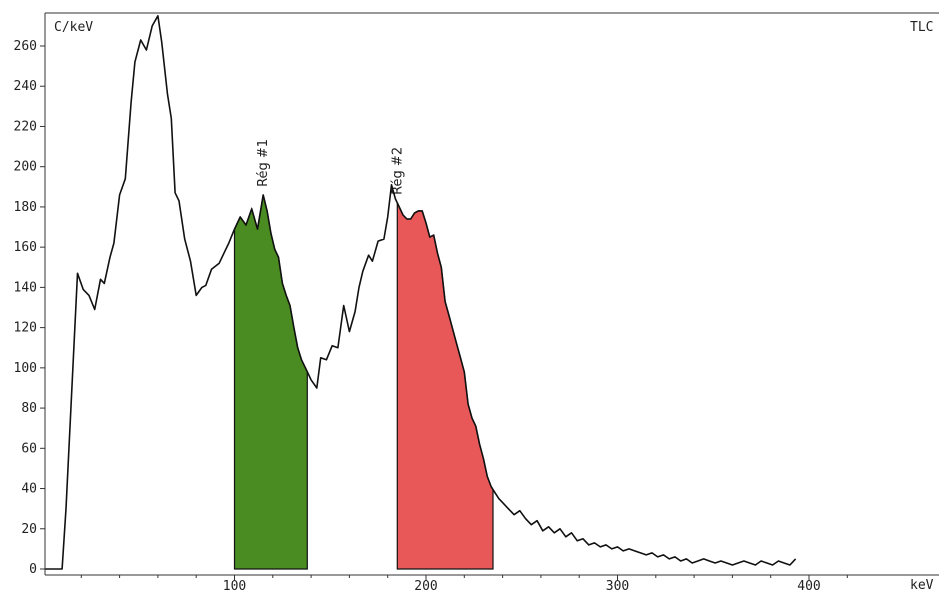 Image resolution: width=939 pixels, height=591 pixels. What do you see at coordinates (397, 171) in the screenshot?
I see `region-2-label: Rég #2` at bounding box center [397, 171].